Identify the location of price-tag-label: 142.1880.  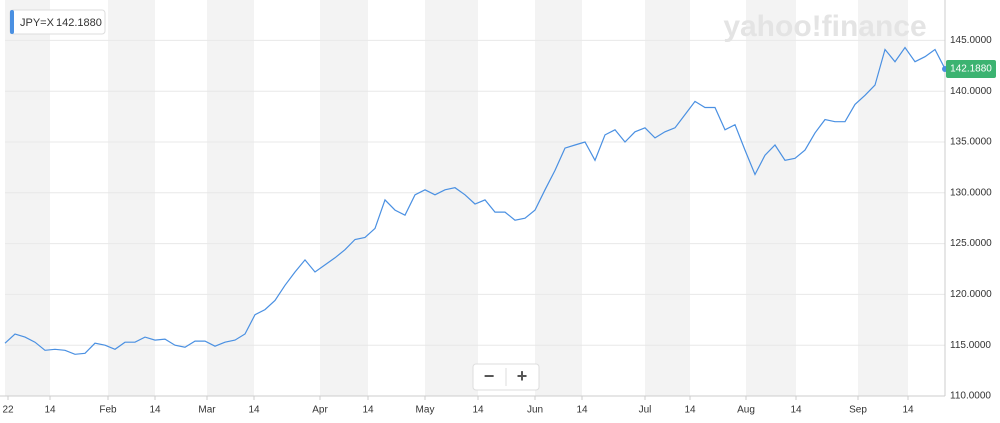
(971, 69).